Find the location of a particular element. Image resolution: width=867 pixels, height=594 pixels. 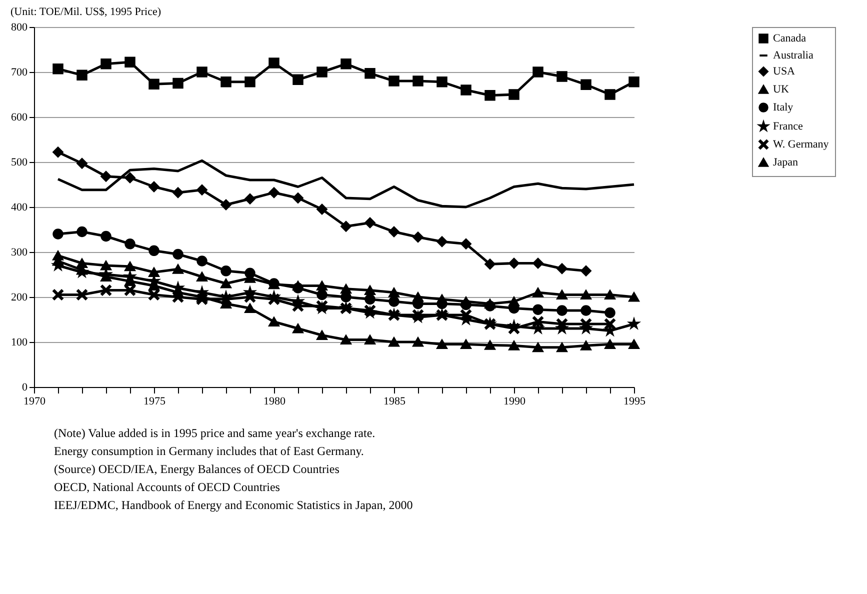

x-tick-label: 1980 is located at coordinates (275, 402).